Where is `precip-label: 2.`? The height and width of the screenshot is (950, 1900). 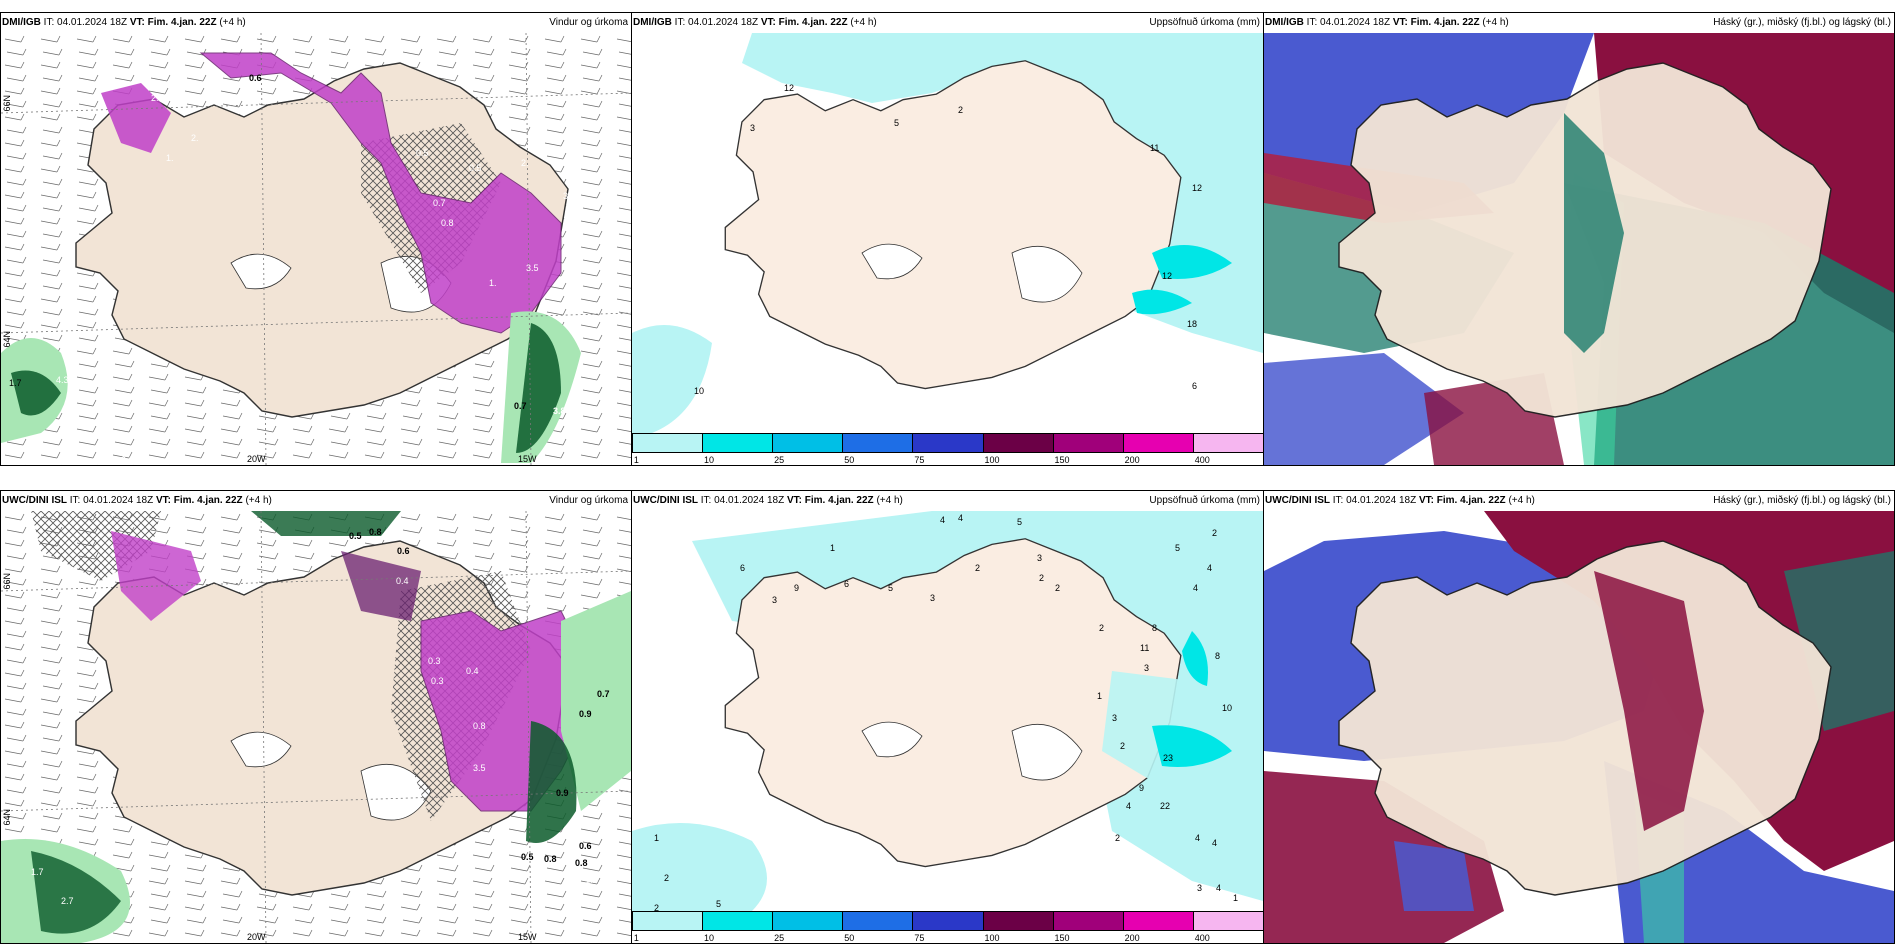
precip-label: 2. is located at coordinates (525, 163).